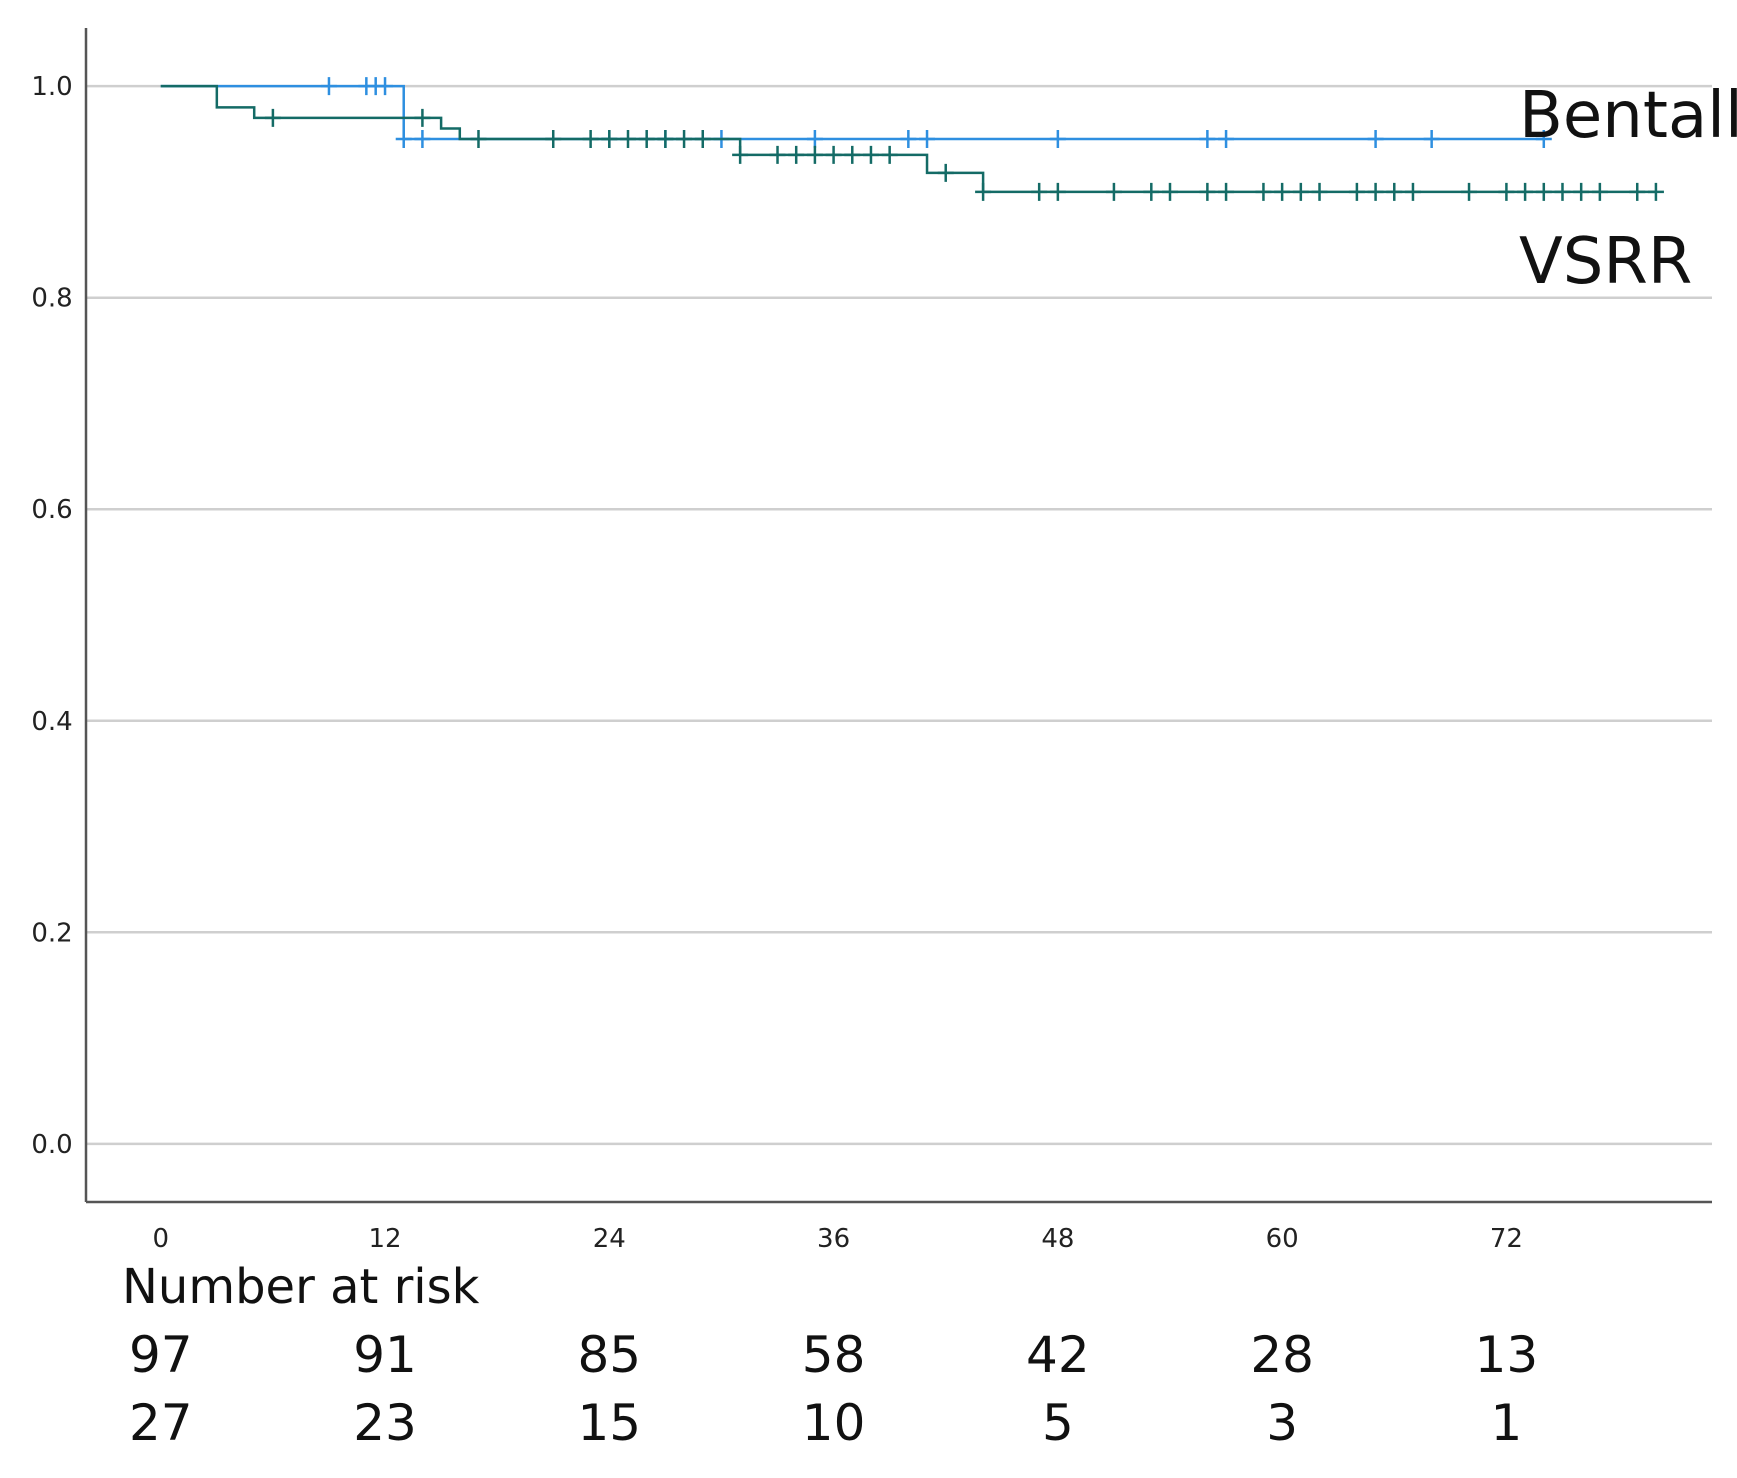  I want to click on y-tick-label: 0.4, so click(51, 722).